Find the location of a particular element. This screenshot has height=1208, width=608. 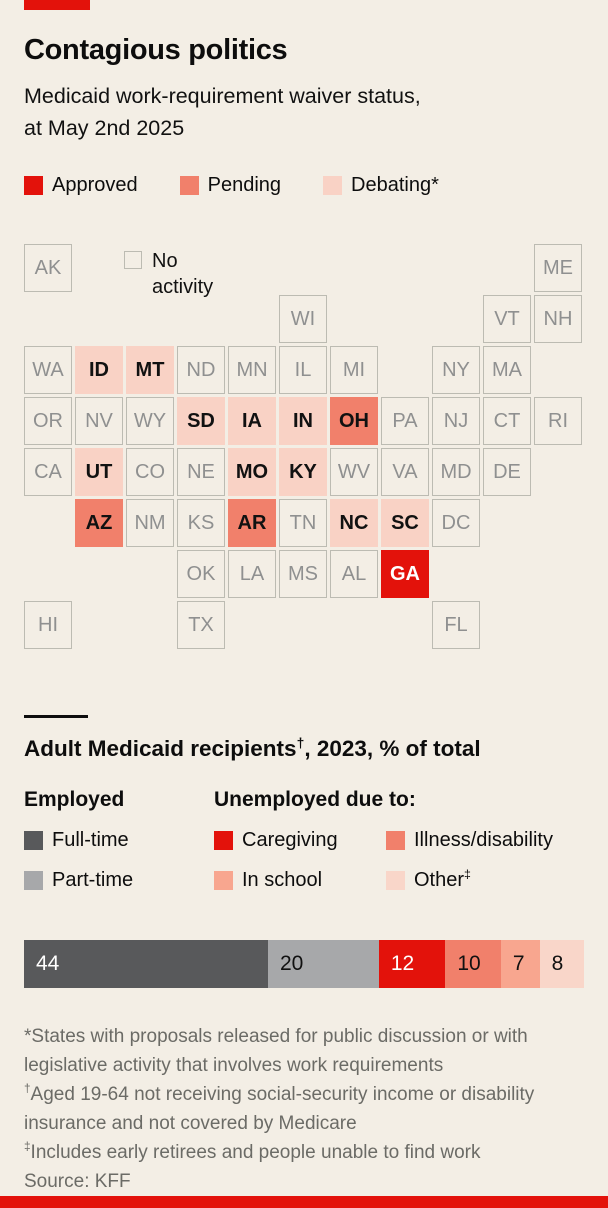

section-divider is located at coordinates (56, 716).